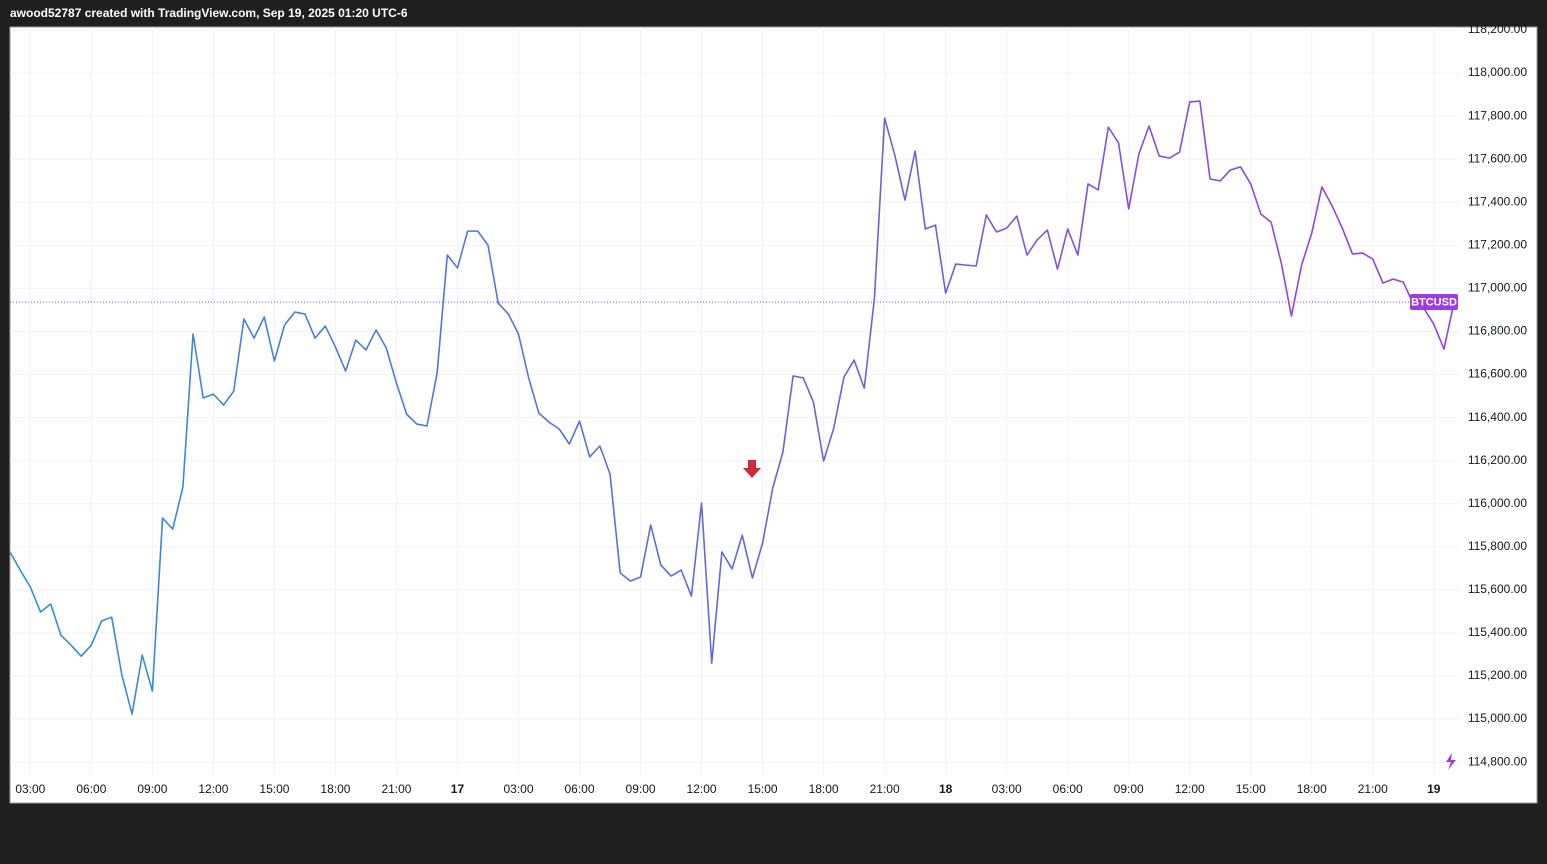 Image resolution: width=1547 pixels, height=864 pixels. What do you see at coordinates (1497, 288) in the screenshot?
I see `y-tick-label: 117,000.00` at bounding box center [1497, 288].